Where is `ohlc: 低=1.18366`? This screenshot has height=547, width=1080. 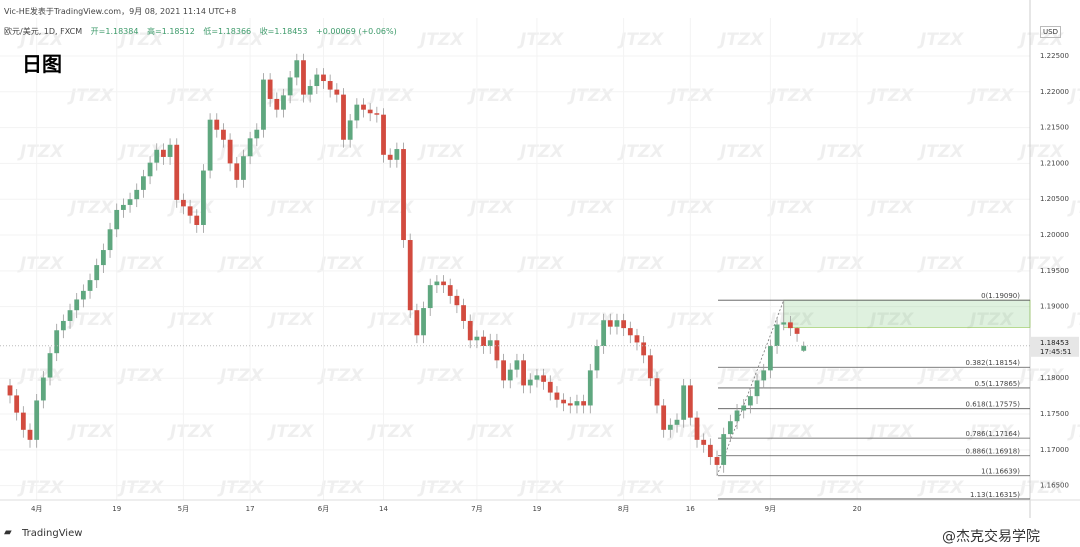
ohlc: 低=1.18366 is located at coordinates (227, 31).